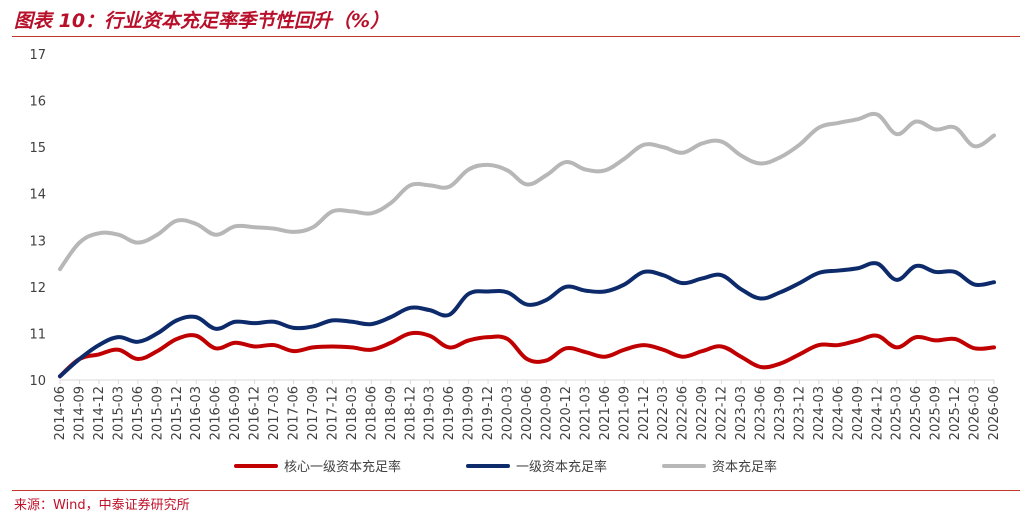 This screenshot has height=516, width=1032. Describe the element at coordinates (605, 413) in the screenshot. I see `x-tick-label: 2021-06` at that location.